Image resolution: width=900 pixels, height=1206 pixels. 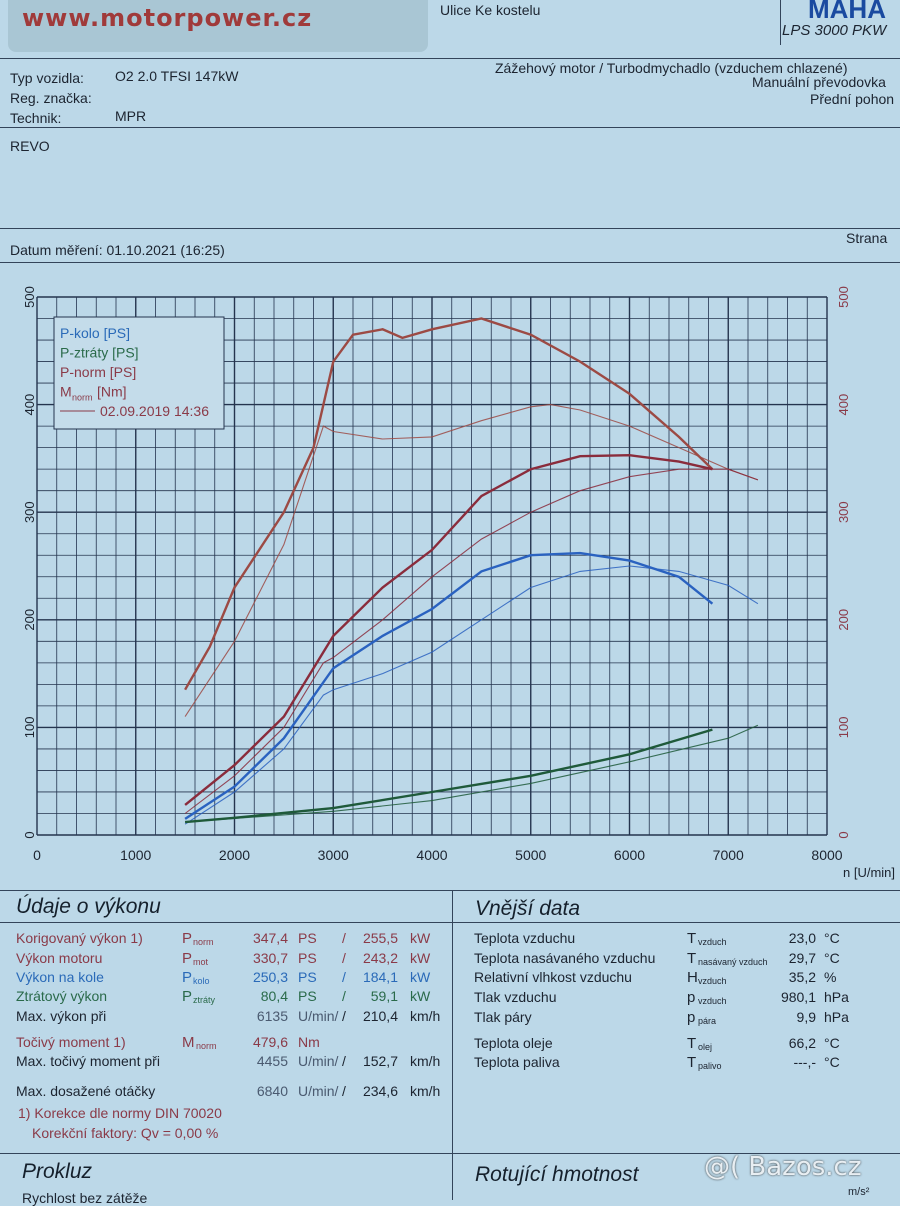 I want to click on series-line-ztraty, so click(x=448, y=776).